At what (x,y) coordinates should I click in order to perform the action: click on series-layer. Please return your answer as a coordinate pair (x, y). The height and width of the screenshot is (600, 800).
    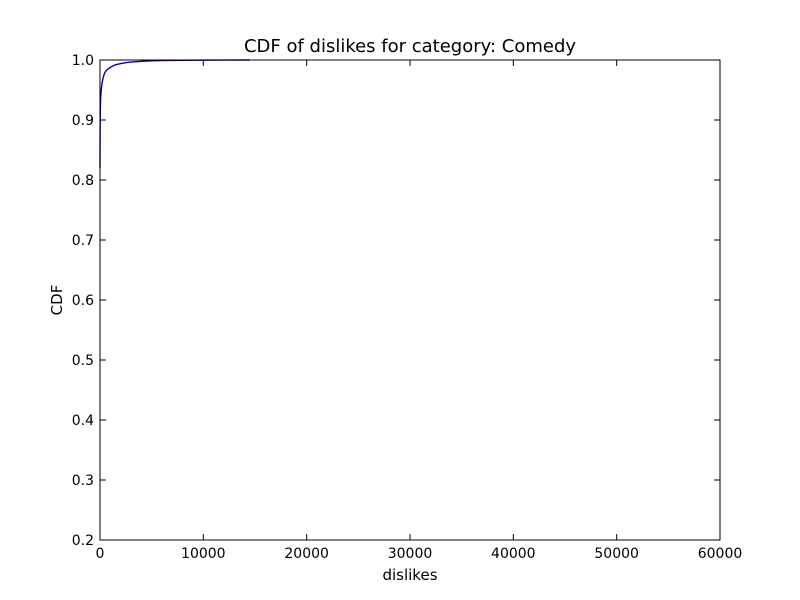
    Looking at the image, I should click on (174, 114).